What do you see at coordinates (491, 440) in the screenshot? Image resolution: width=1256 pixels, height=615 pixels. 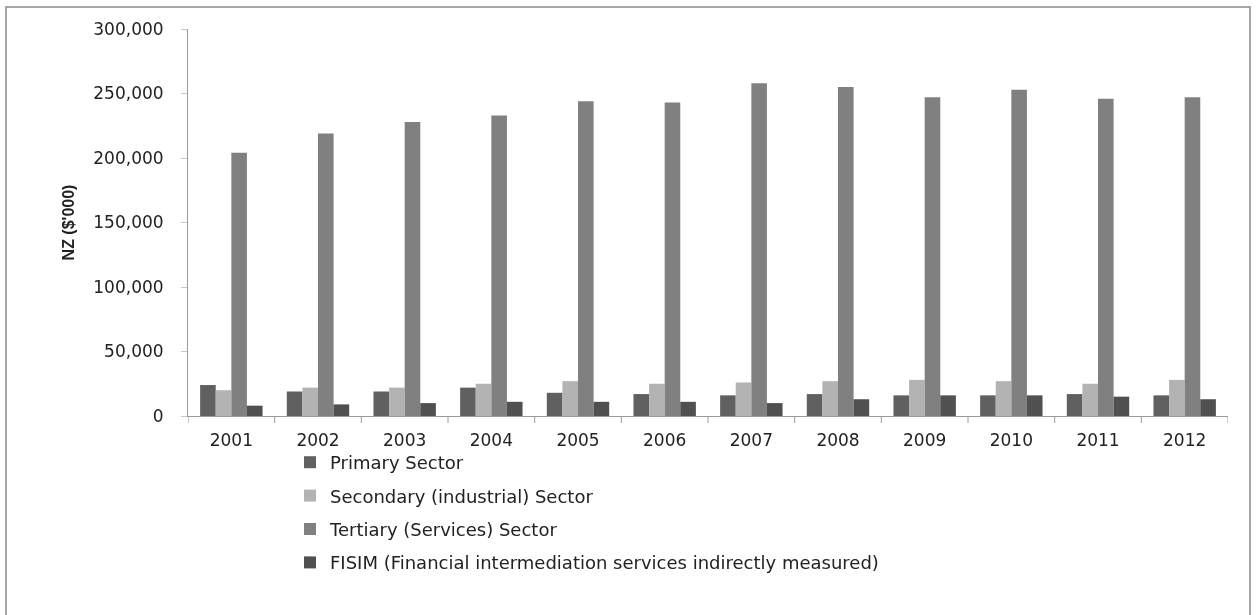 I see `x-tick-label: 2004` at bounding box center [491, 440].